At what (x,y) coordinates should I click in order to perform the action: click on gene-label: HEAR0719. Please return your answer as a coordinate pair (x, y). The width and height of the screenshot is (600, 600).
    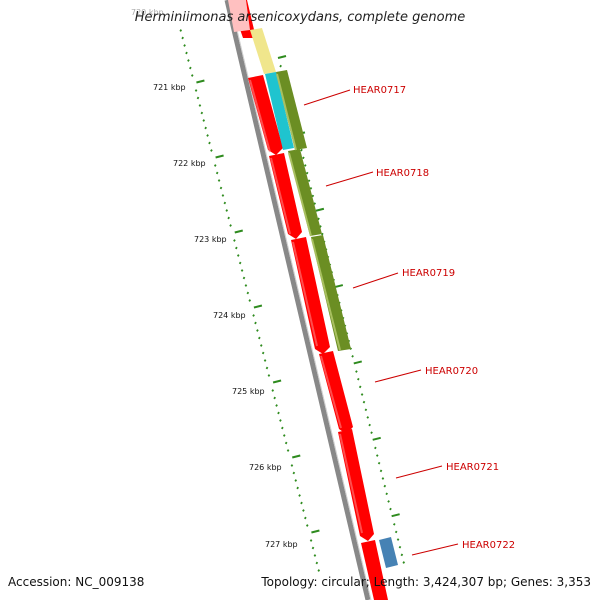
    Looking at the image, I should click on (428, 273).